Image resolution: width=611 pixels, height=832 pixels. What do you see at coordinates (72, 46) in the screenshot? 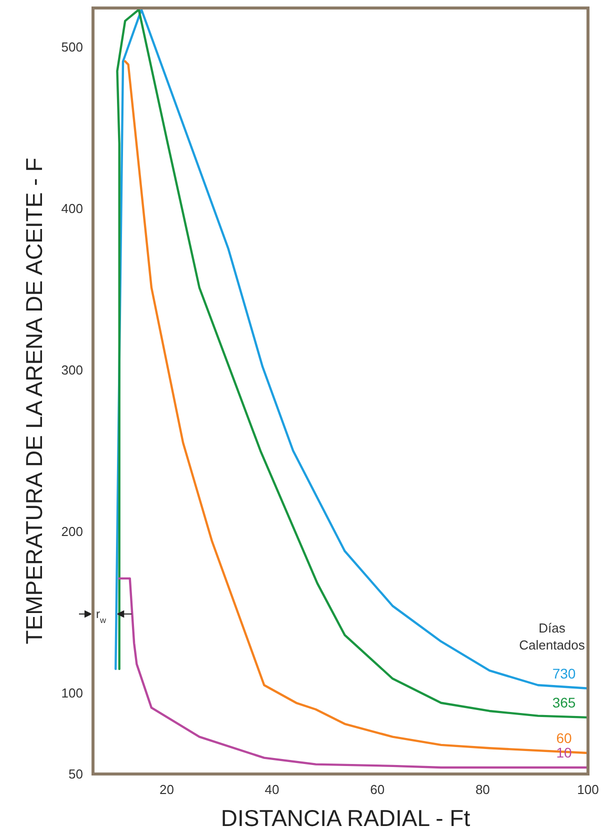
I see `y-tick-label: 500` at bounding box center [72, 46].